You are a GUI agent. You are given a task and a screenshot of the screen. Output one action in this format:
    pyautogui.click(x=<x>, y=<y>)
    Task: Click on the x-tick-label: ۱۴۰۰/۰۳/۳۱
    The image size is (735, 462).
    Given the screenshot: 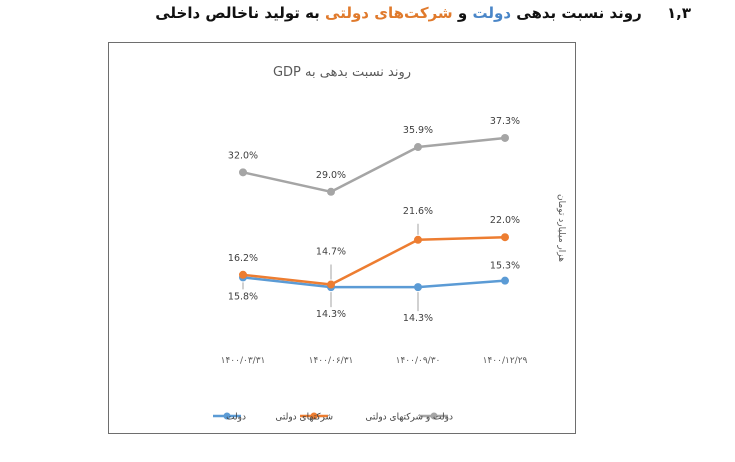 What is the action you would take?
    pyautogui.click(x=243, y=361)
    